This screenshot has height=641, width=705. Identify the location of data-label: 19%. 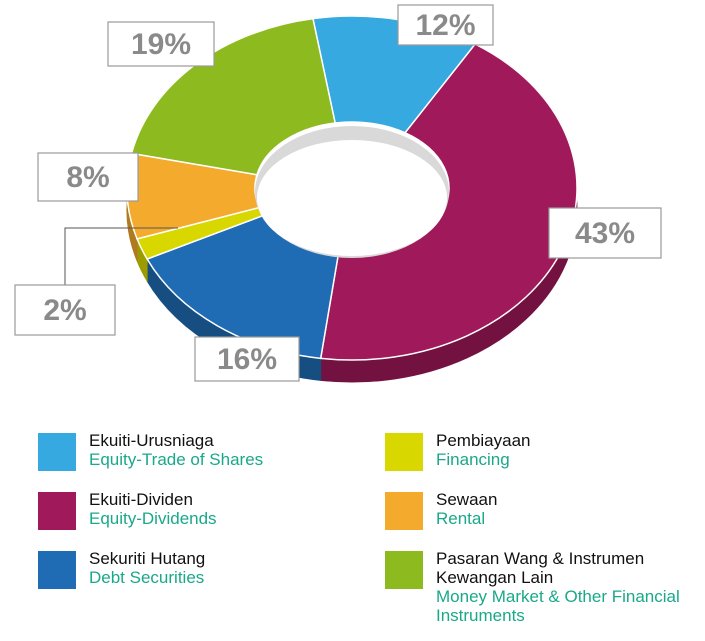
(161, 44).